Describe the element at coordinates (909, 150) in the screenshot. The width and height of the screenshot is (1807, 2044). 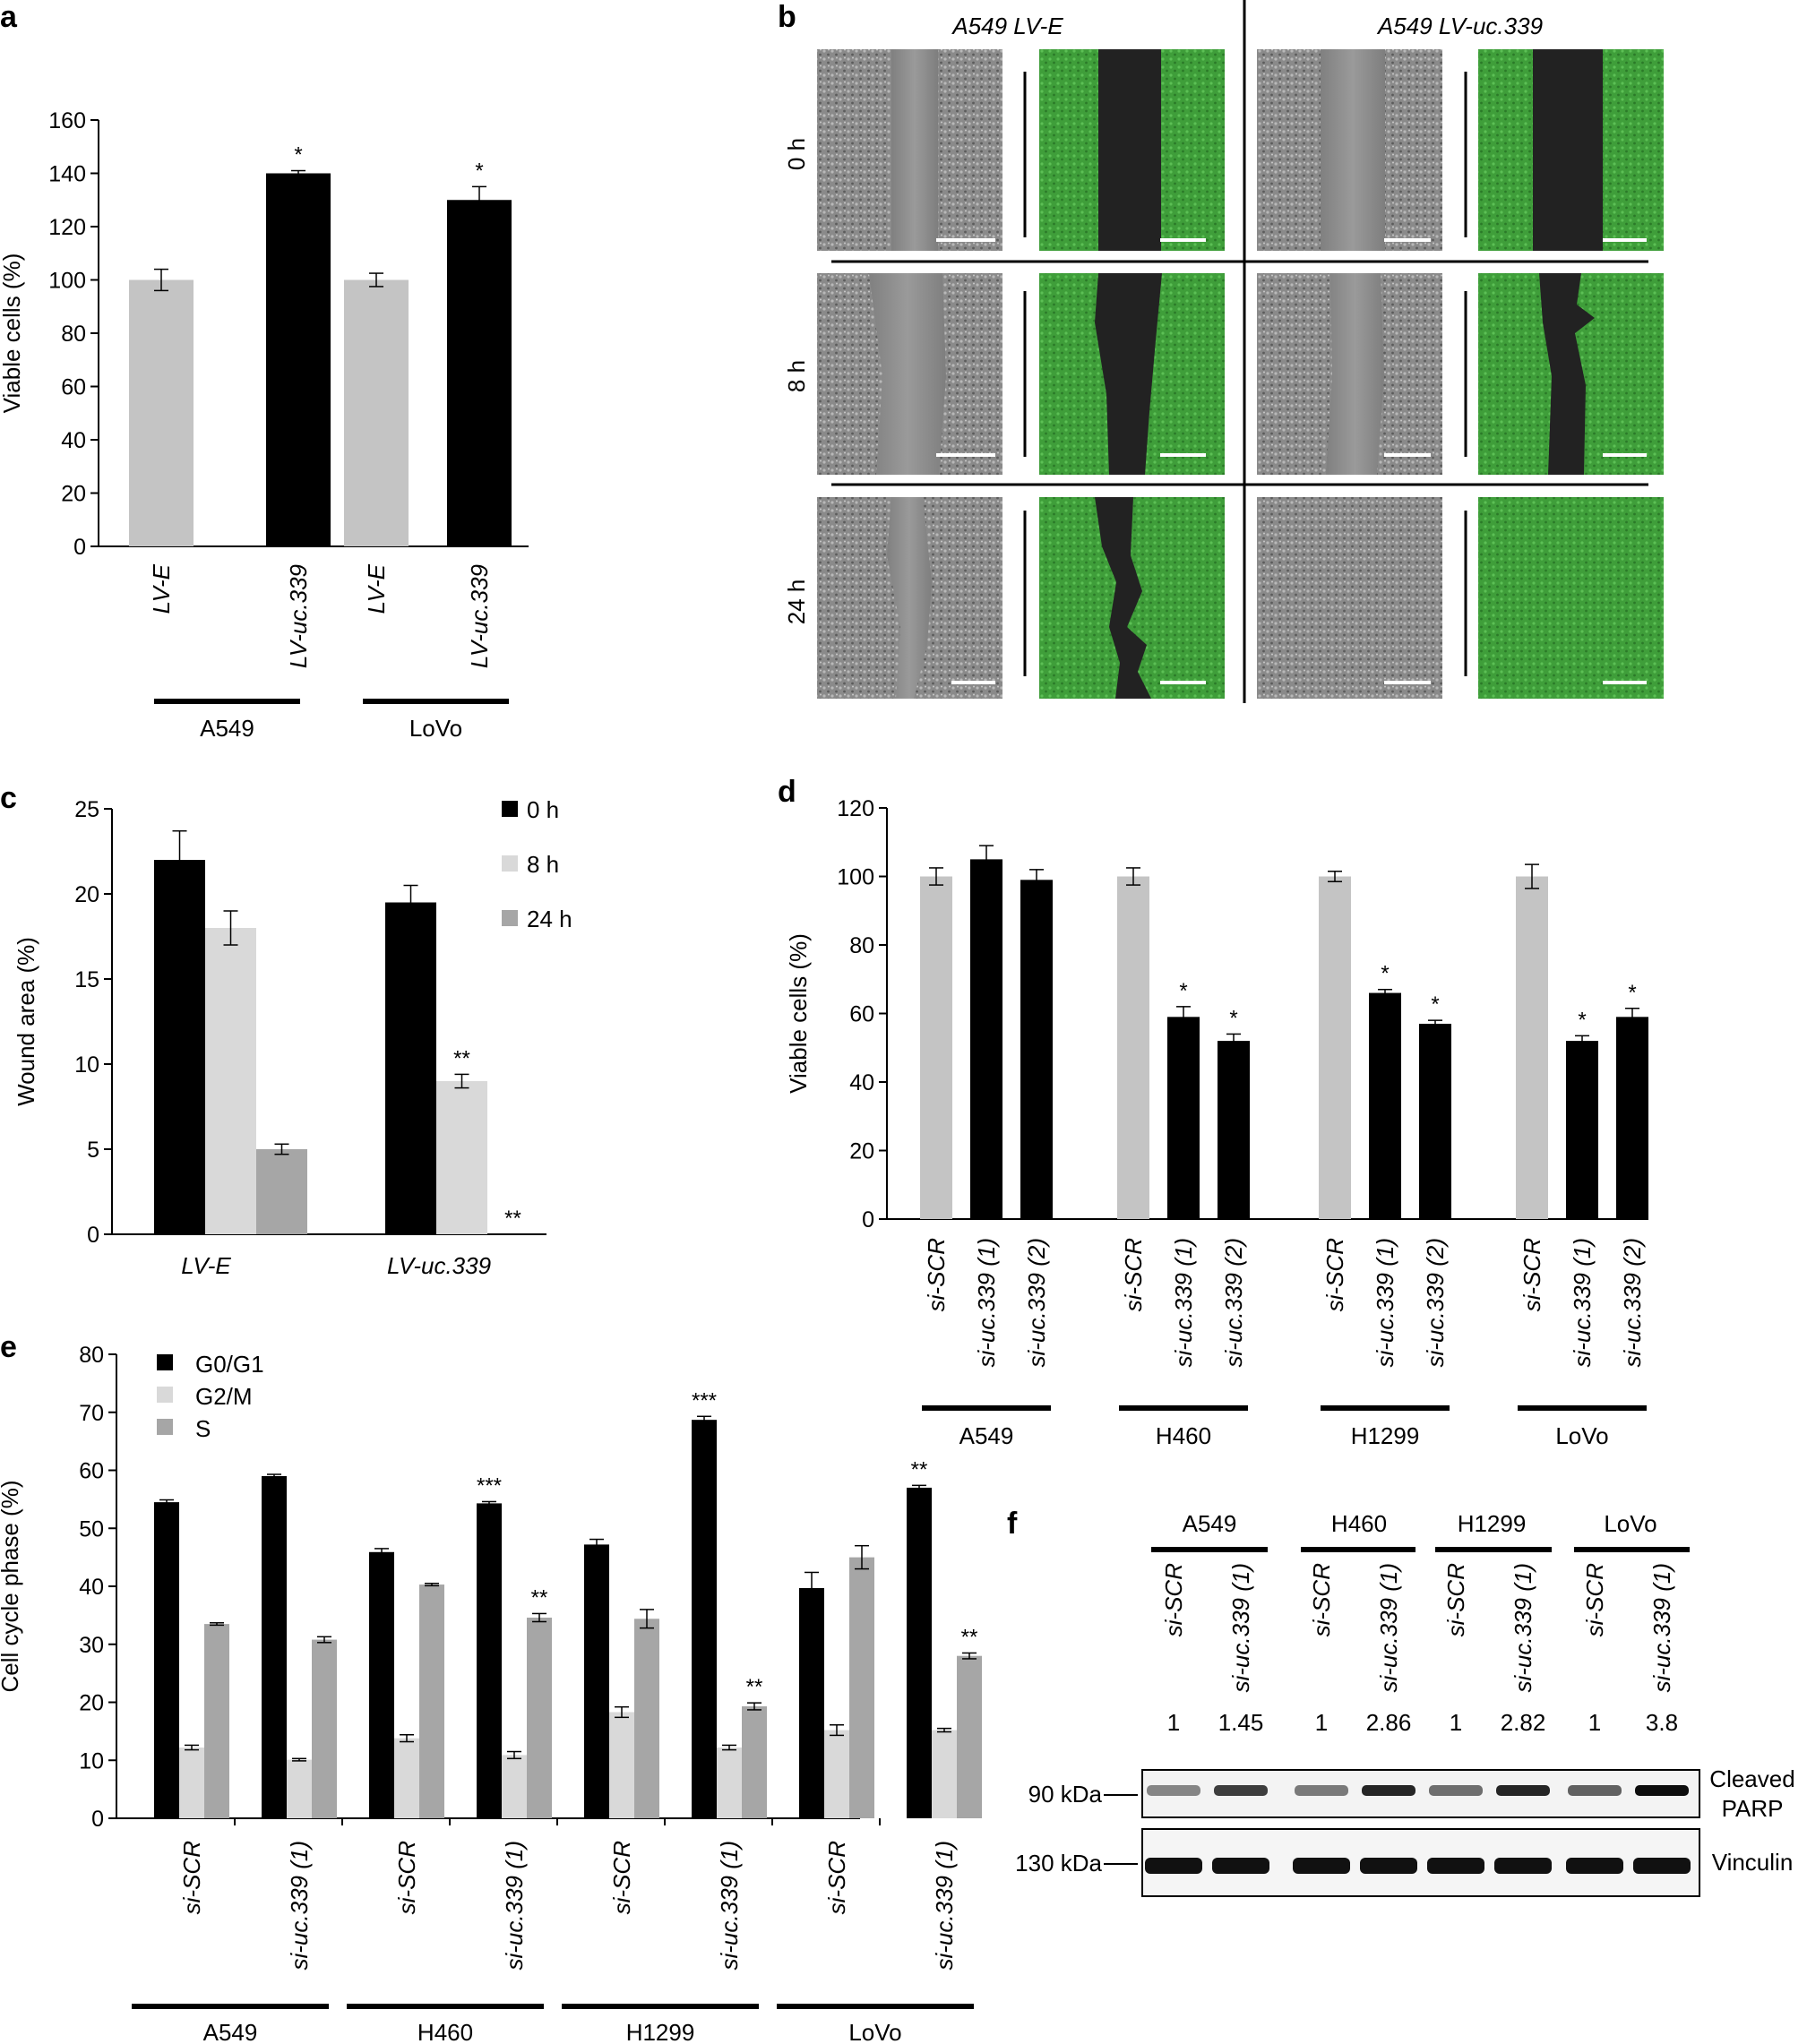
I see `micrograph-lve-0h` at that location.